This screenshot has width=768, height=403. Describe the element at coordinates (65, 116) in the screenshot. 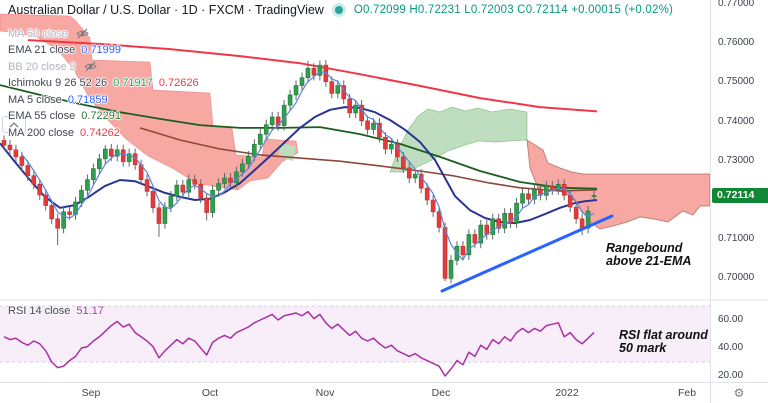

I see `legend-row-ema-55-close: EMA 55 close 0.72291` at that location.